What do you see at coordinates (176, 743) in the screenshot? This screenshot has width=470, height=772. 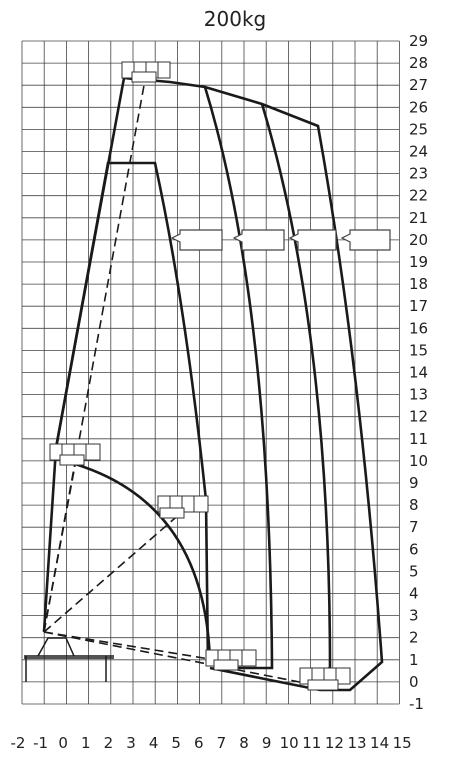 I see `x-tick-label: 5` at bounding box center [176, 743].